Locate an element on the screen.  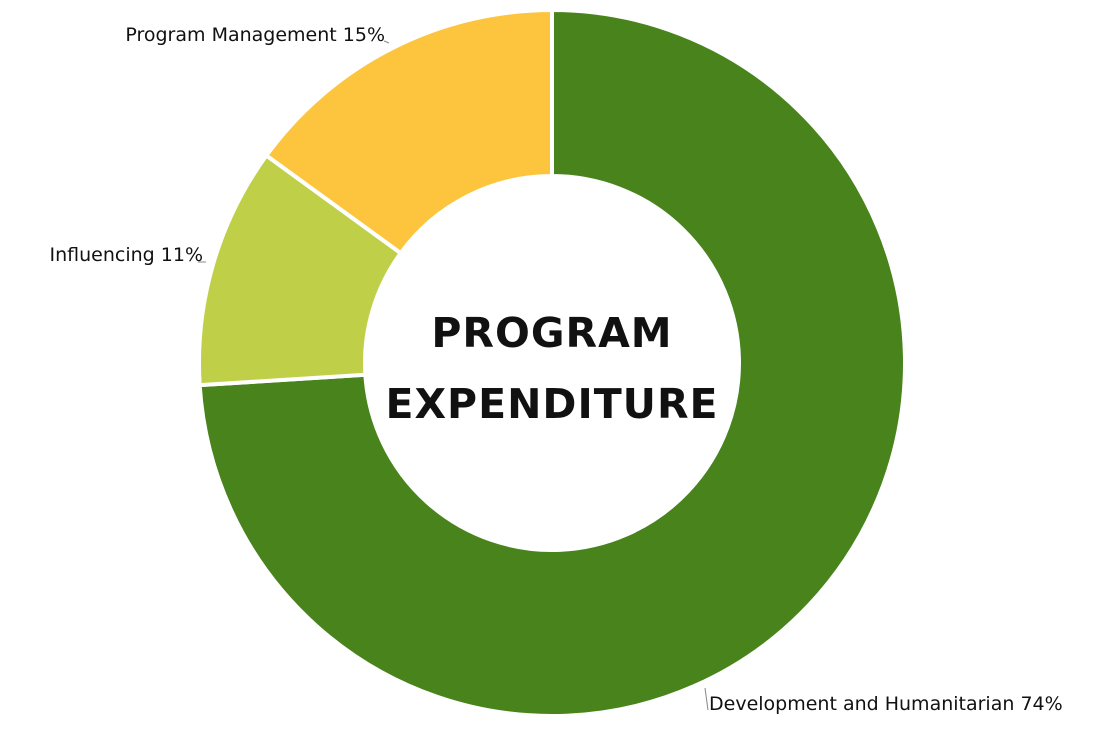
slice-label-0: Development and Humanitarian 74% is located at coordinates (886, 704).